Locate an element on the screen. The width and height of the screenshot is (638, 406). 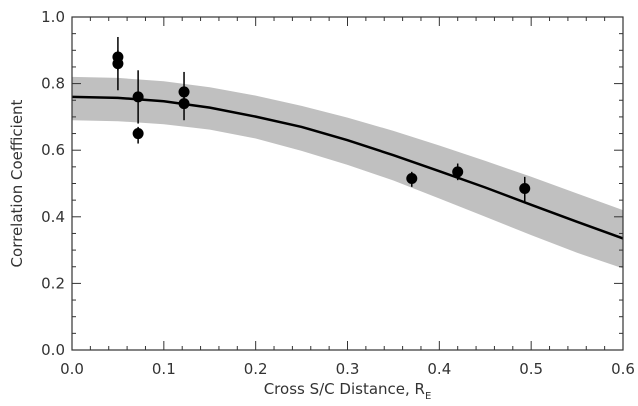
x-tick-label: 0.1 is located at coordinates (164, 369).